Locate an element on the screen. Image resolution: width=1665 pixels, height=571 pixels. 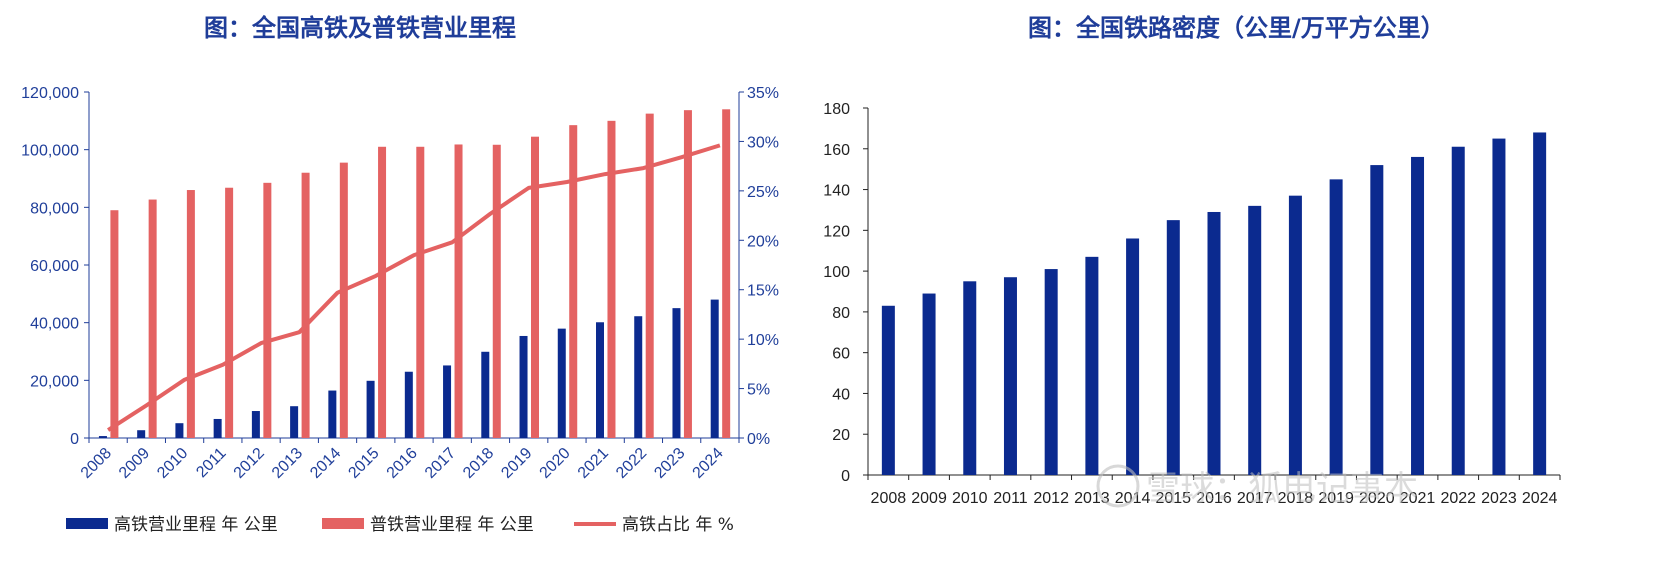
left-x-tick-label: 2017 is located at coordinates (440, 463).